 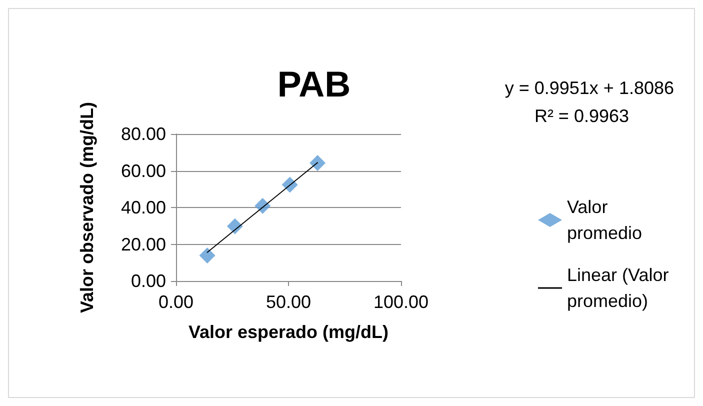 What do you see at coordinates (143, 244) in the screenshot?
I see `y-tick-label: 20.00` at bounding box center [143, 244].